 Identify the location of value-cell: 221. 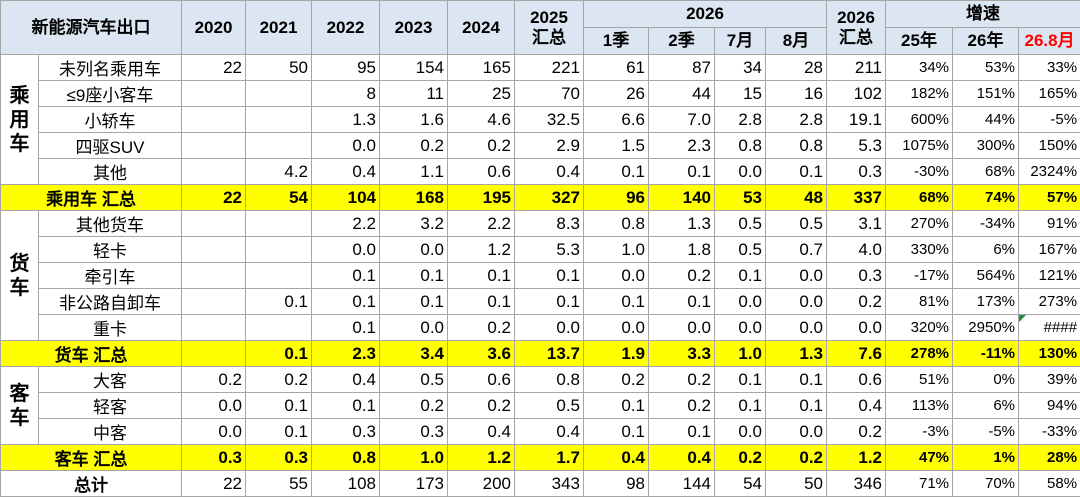
(549, 68).